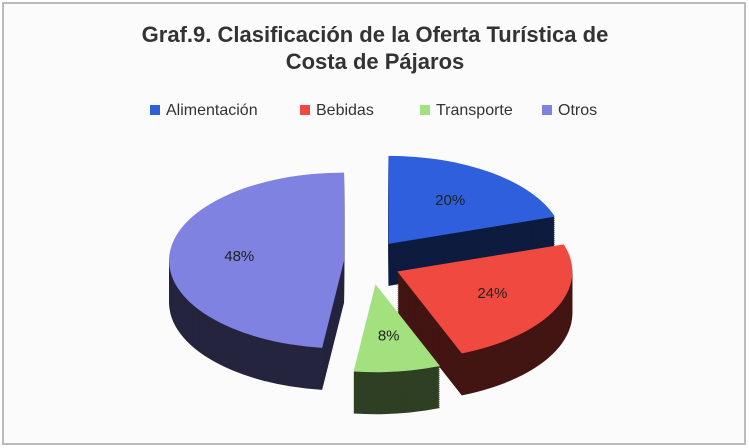  What do you see at coordinates (375, 61) in the screenshot?
I see `chart-title: Costa de Pájaros` at bounding box center [375, 61].